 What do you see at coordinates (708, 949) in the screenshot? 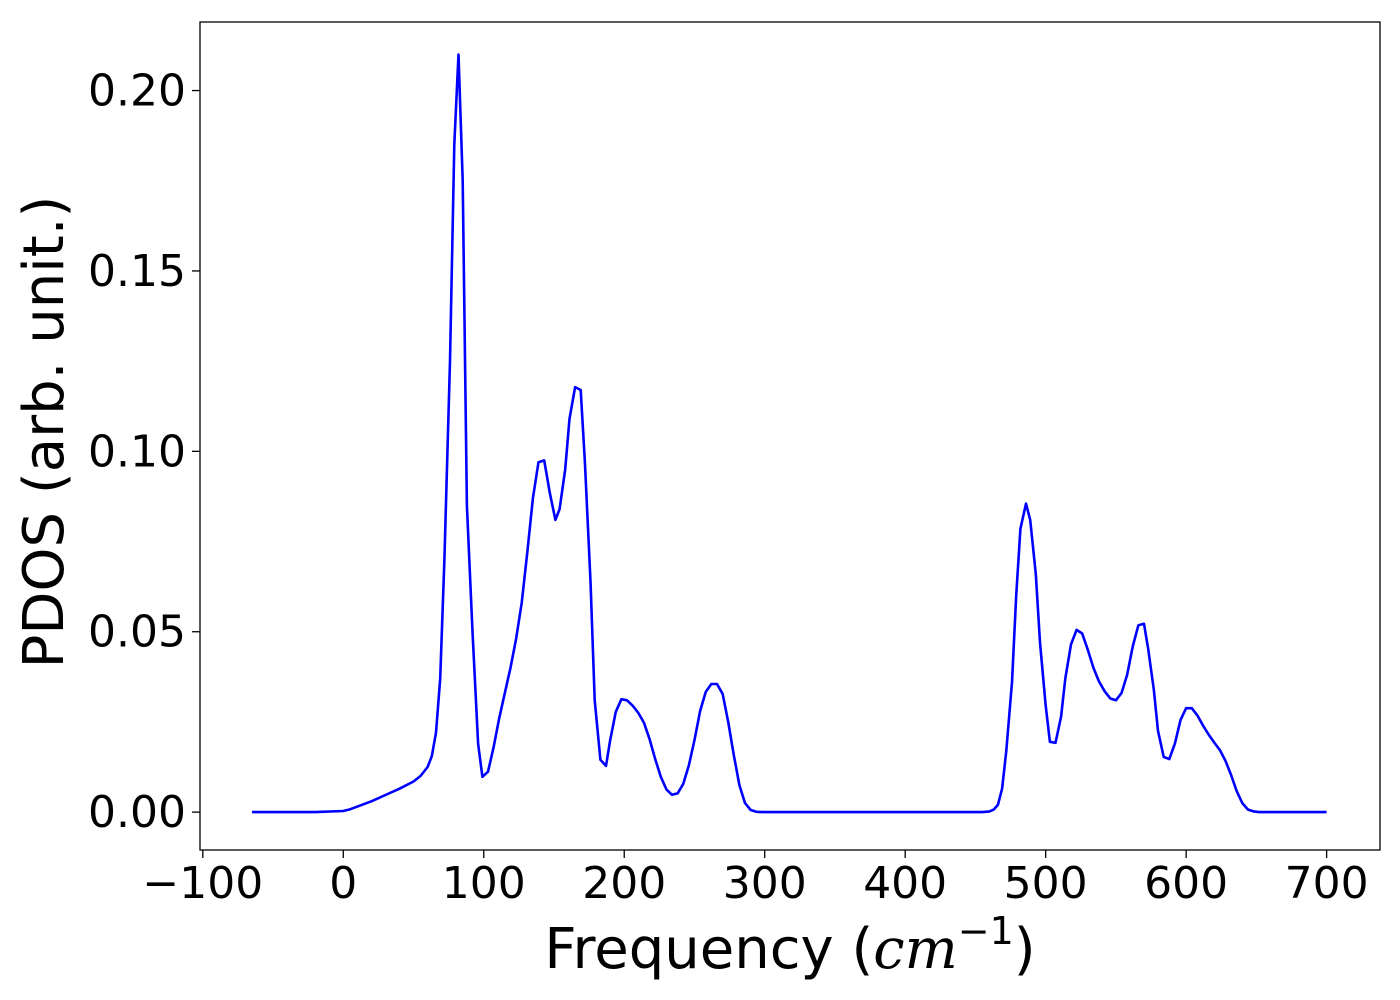
I see `x-axis-label-prefix: Frequency (` at bounding box center [708, 949].